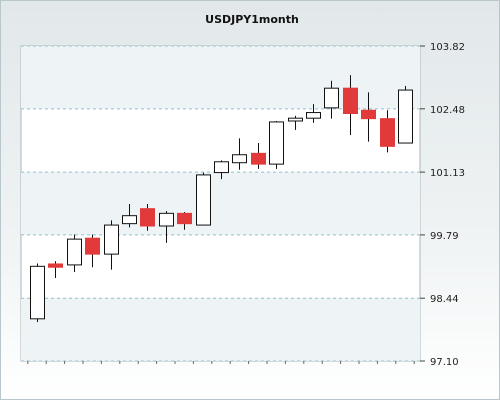  What do you see at coordinates (221, 362) in the screenshot?
I see `x-axis` at bounding box center [221, 362].